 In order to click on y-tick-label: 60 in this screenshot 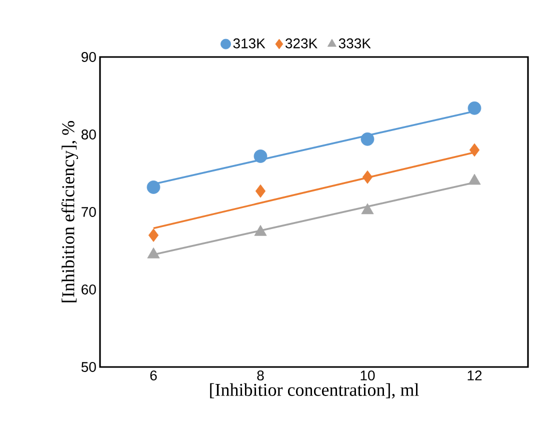, I will do `click(89, 289)`.